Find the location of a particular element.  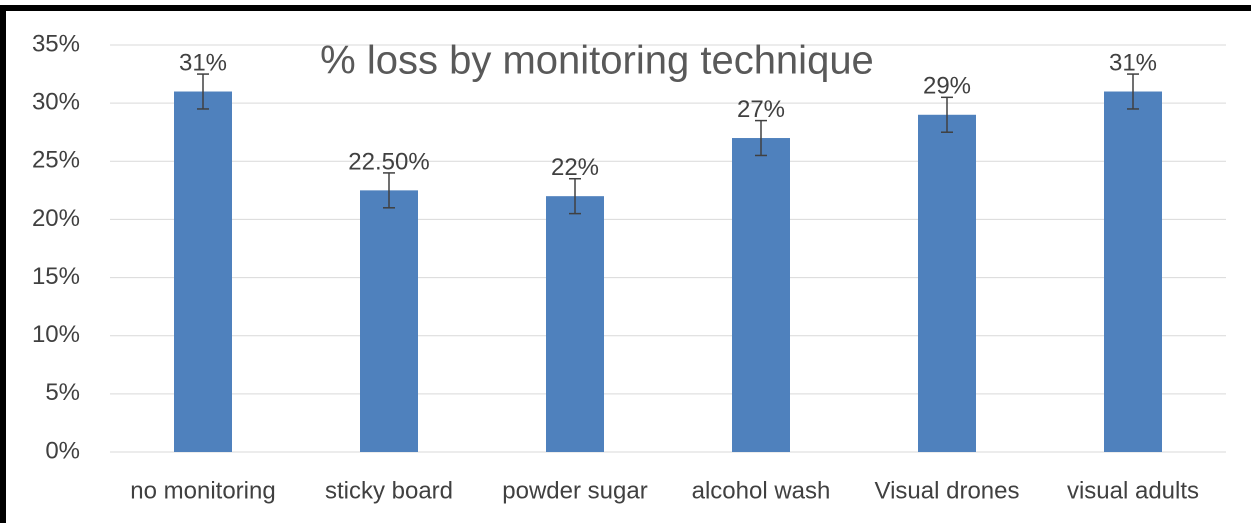

y-tick-label: 10% is located at coordinates (56, 334).